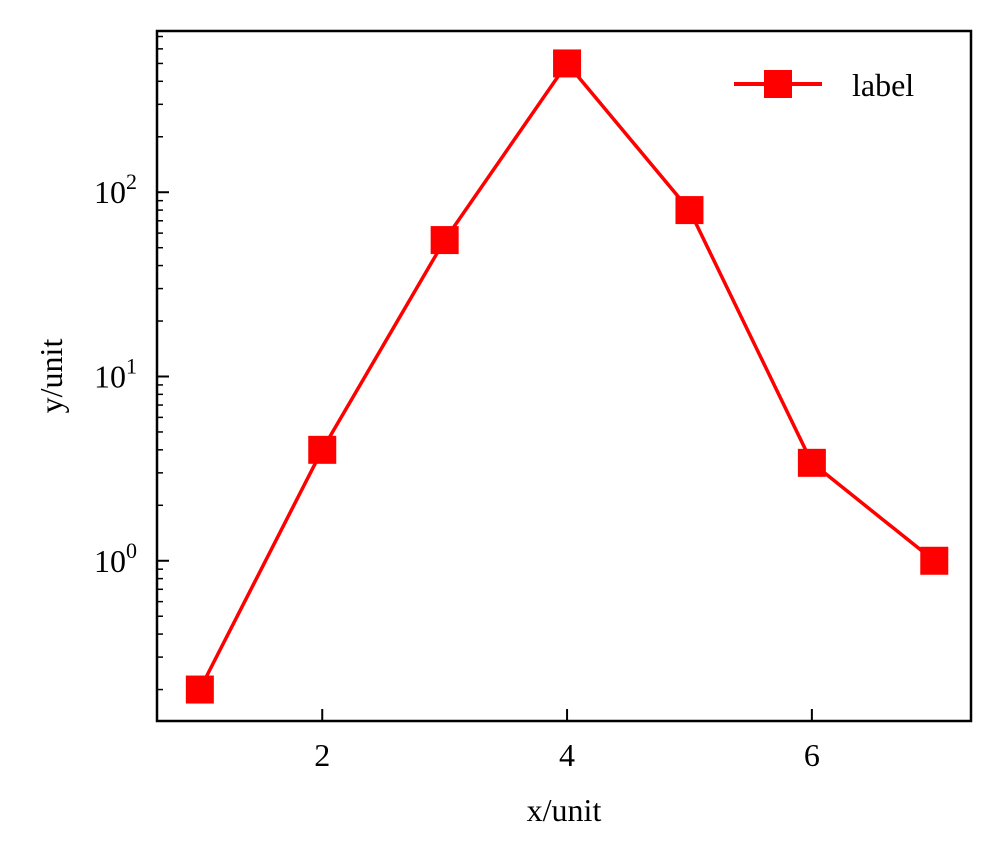 The image size is (1000, 860). Describe the element at coordinates (115, 558) in the screenshot. I see `y-tick-label: 10⁰` at that location.